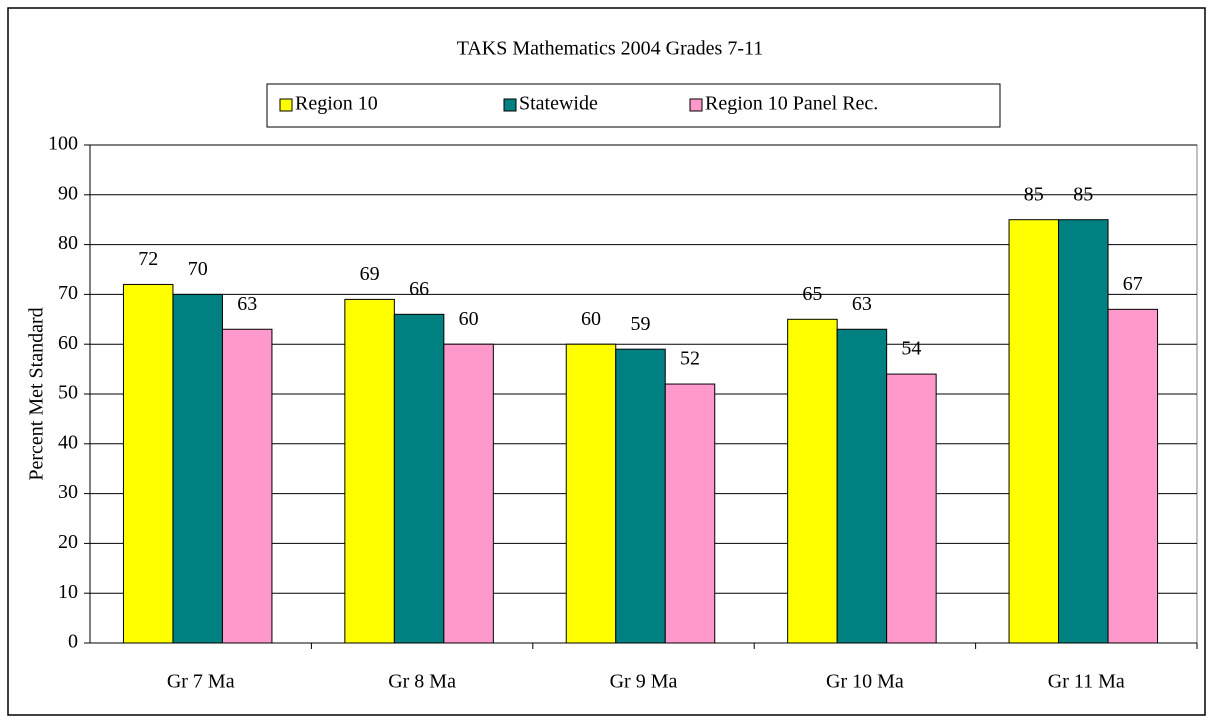 Image resolution: width=1215 pixels, height=723 pixels. I want to click on chart-title: TAKS Mathematics 2004 Grades 7-11, so click(610, 49).